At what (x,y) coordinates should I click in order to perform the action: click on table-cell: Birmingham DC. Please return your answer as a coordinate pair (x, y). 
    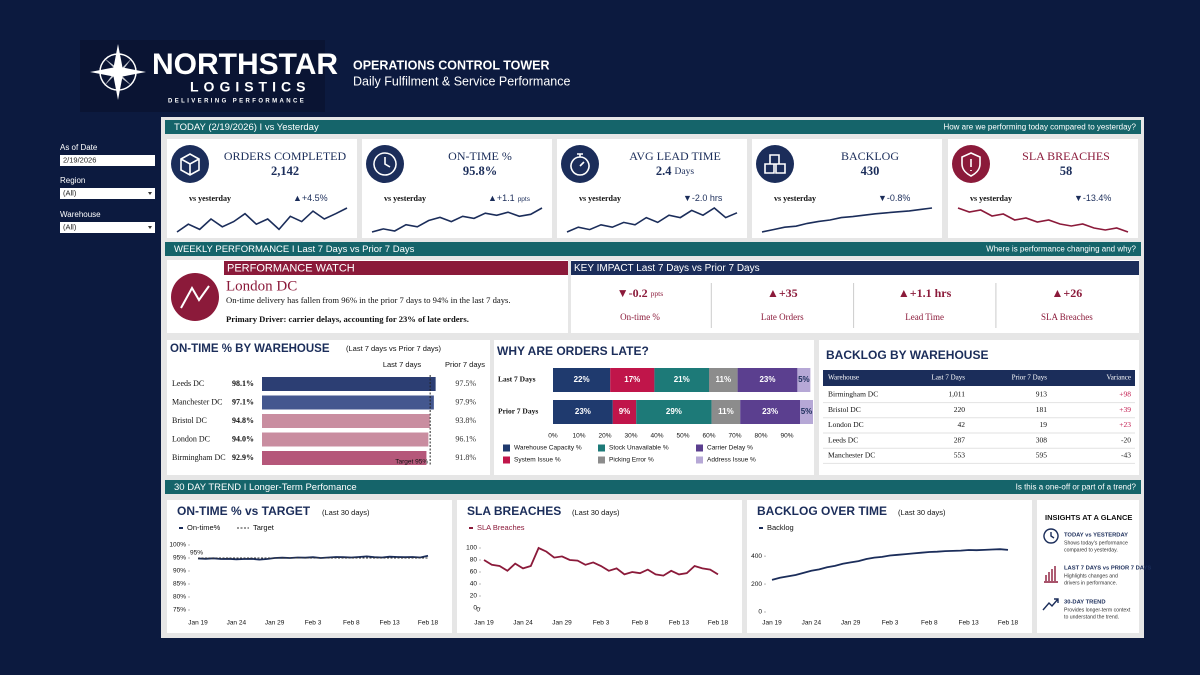
    Looking at the image, I should click on (853, 394).